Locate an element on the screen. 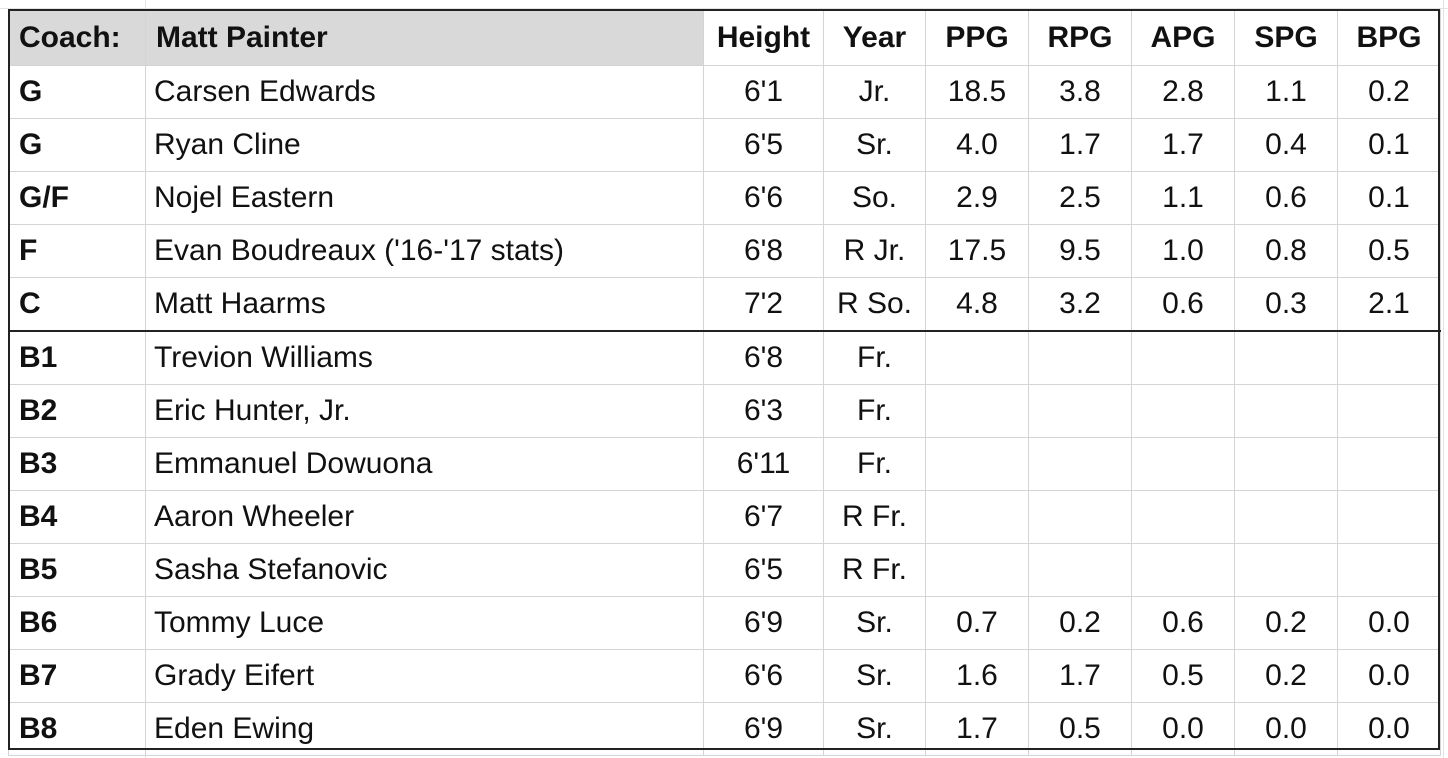 The height and width of the screenshot is (758, 1448). height-cell: 6'9 is located at coordinates (763, 623).